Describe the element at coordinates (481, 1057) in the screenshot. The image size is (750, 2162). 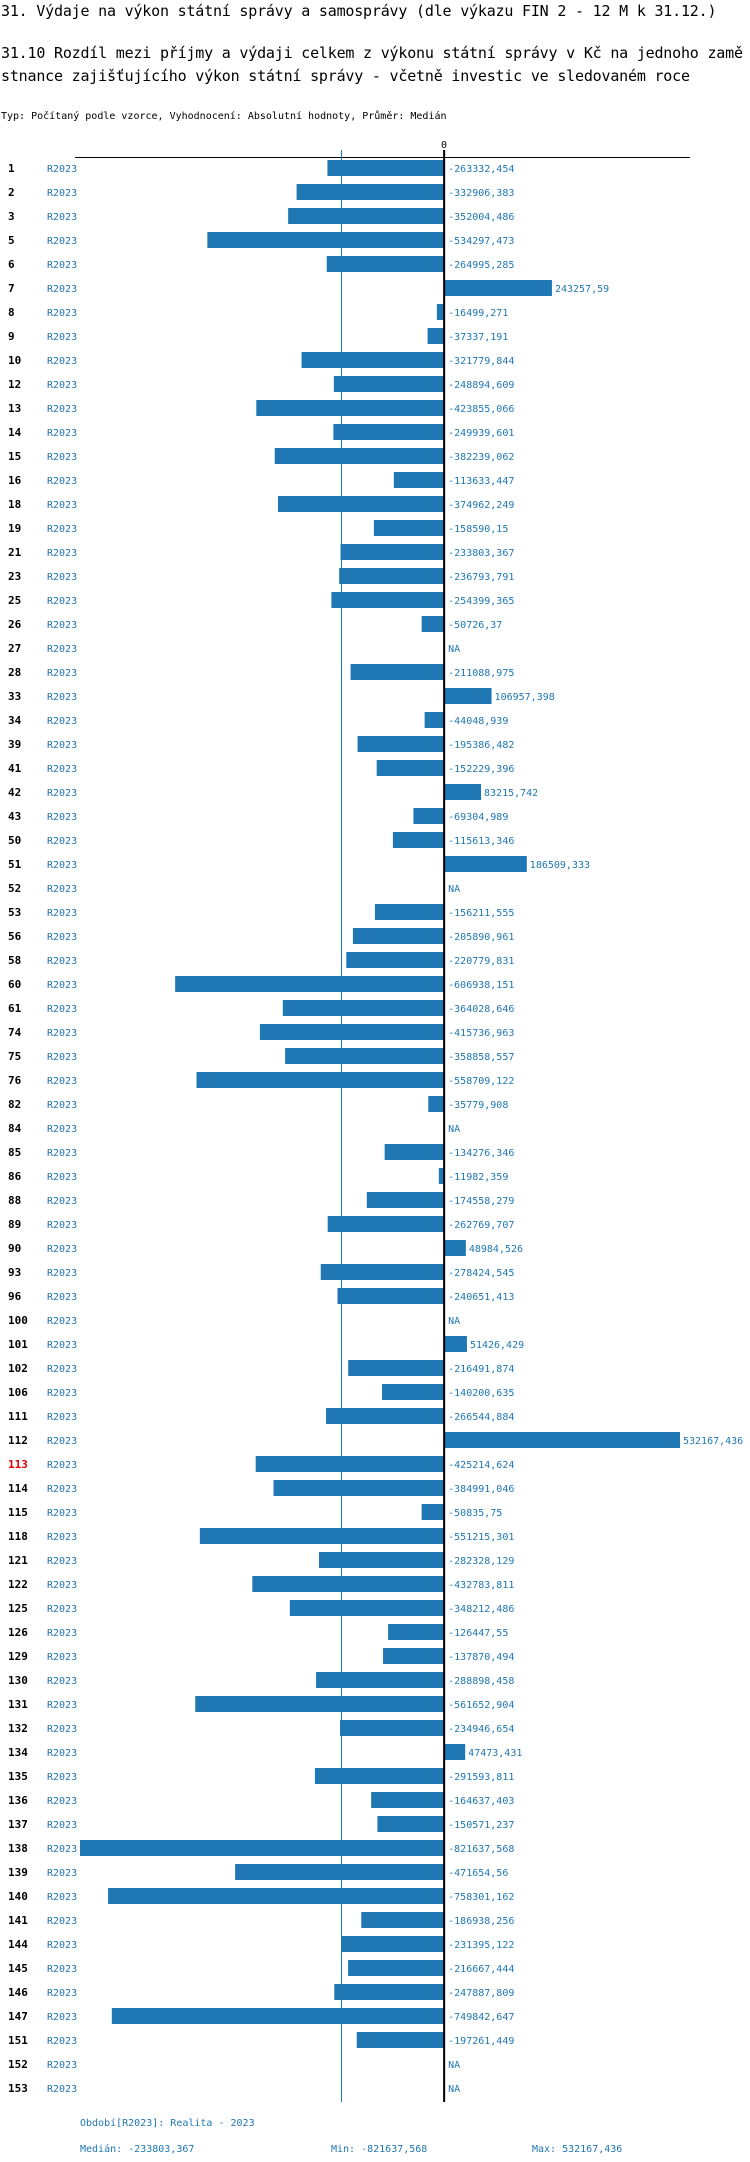
I see `value-label: -358858,557` at that location.